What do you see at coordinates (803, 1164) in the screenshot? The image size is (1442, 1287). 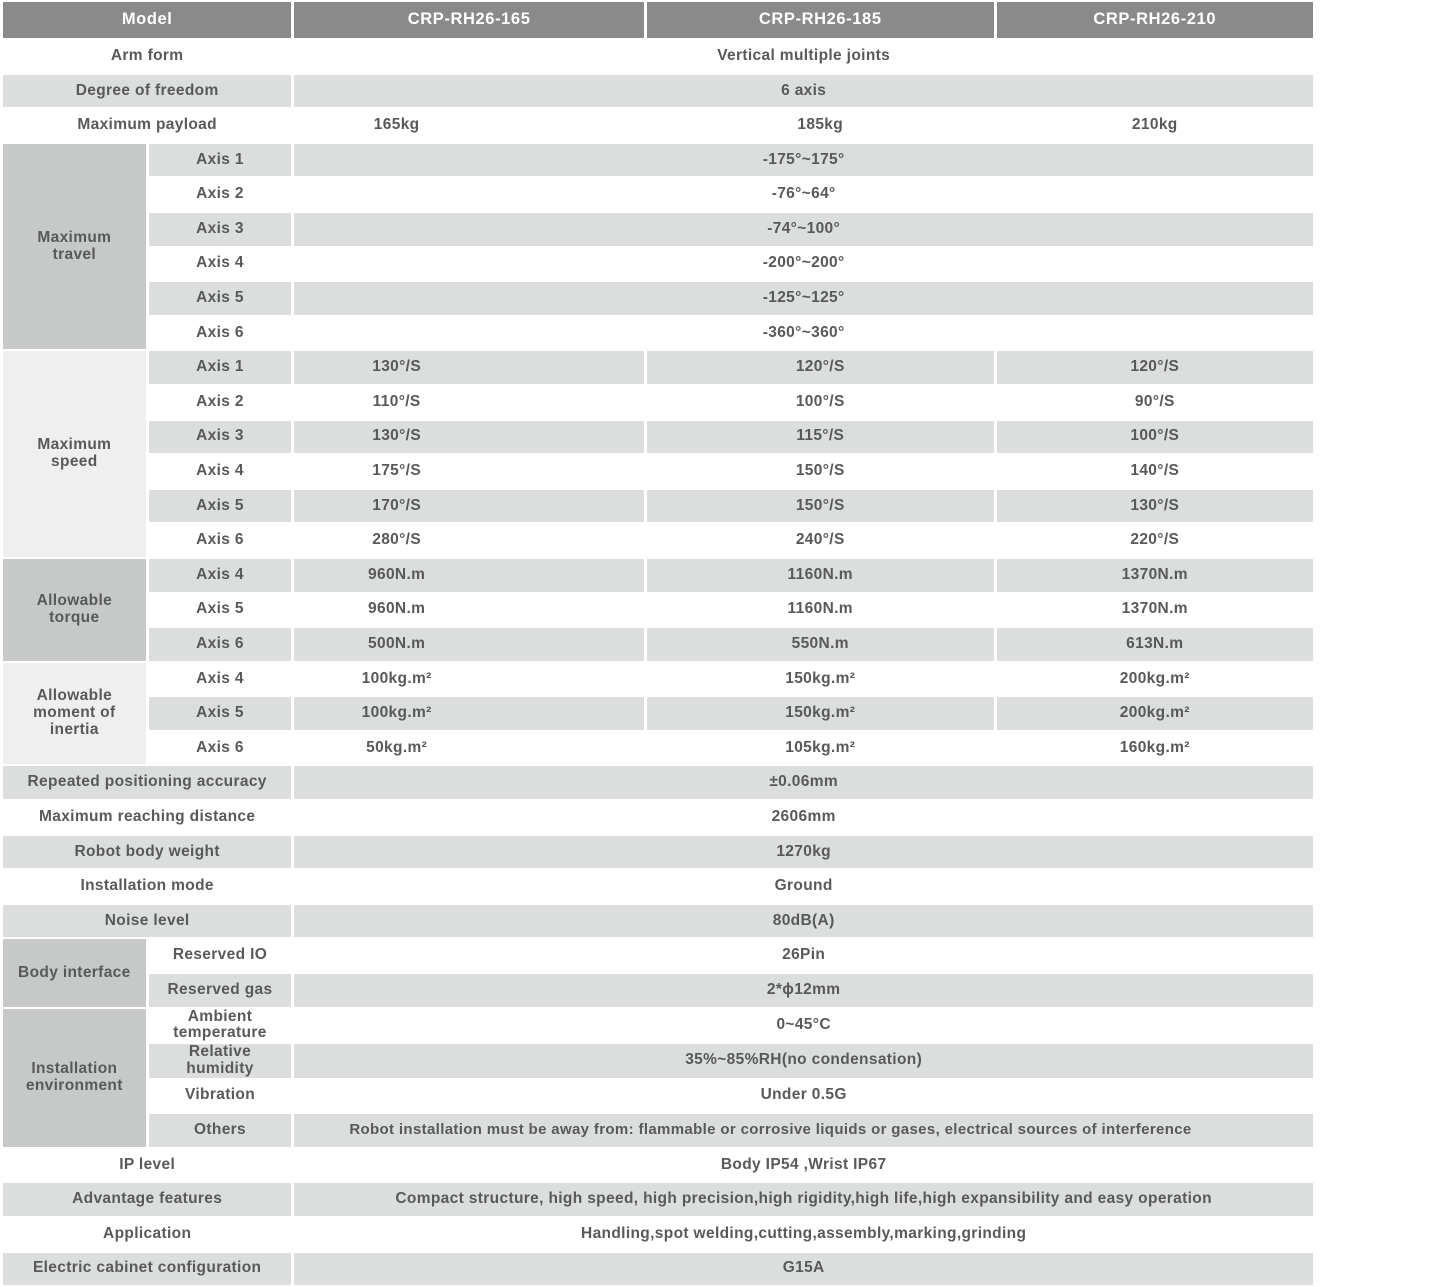 I see `value-ip-level: Body IP54 ,Wrist IP67` at bounding box center [803, 1164].